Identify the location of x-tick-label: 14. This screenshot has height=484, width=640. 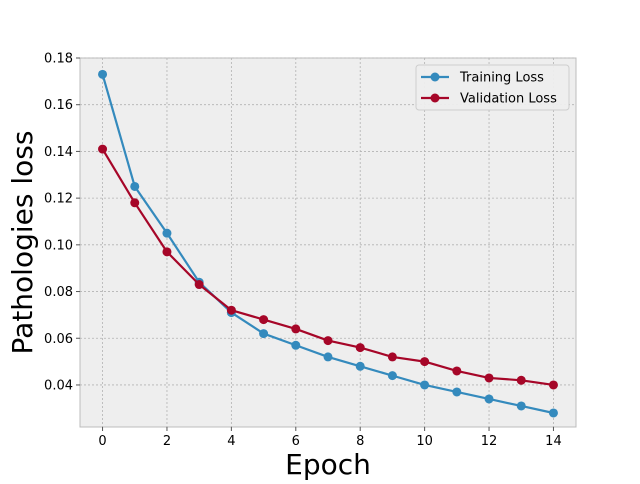
(553, 441).